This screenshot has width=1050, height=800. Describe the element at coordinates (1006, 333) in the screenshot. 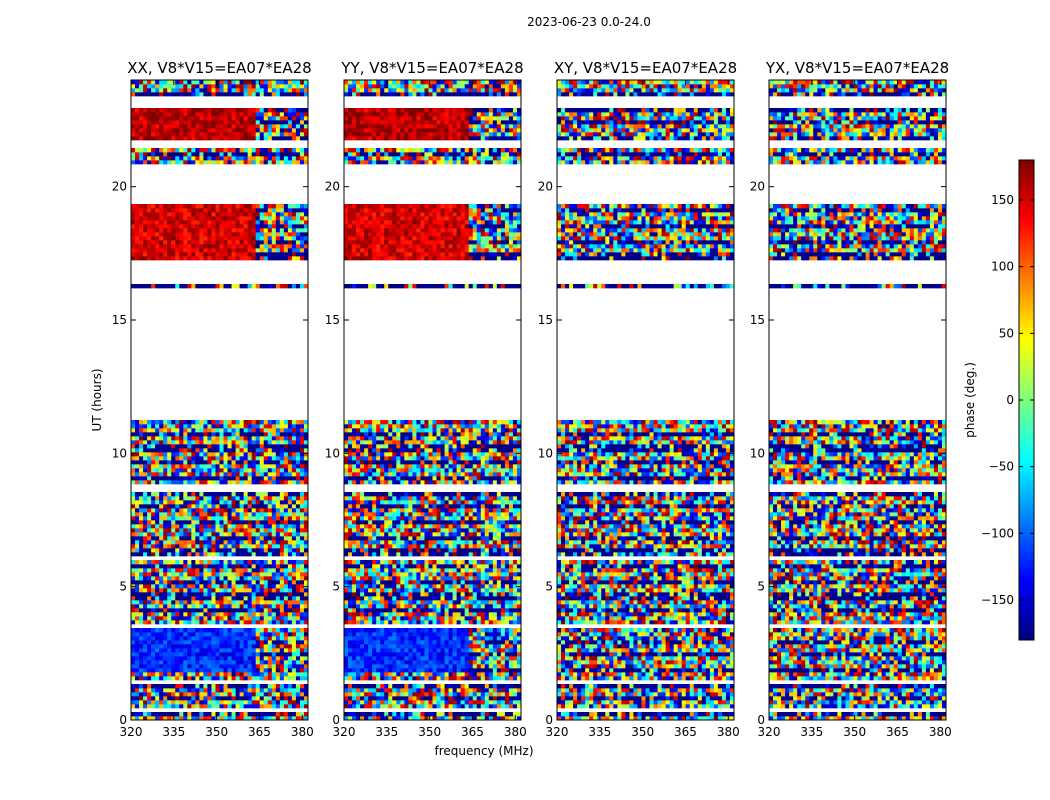

I see `colorbar-tick-label: 50` at that location.